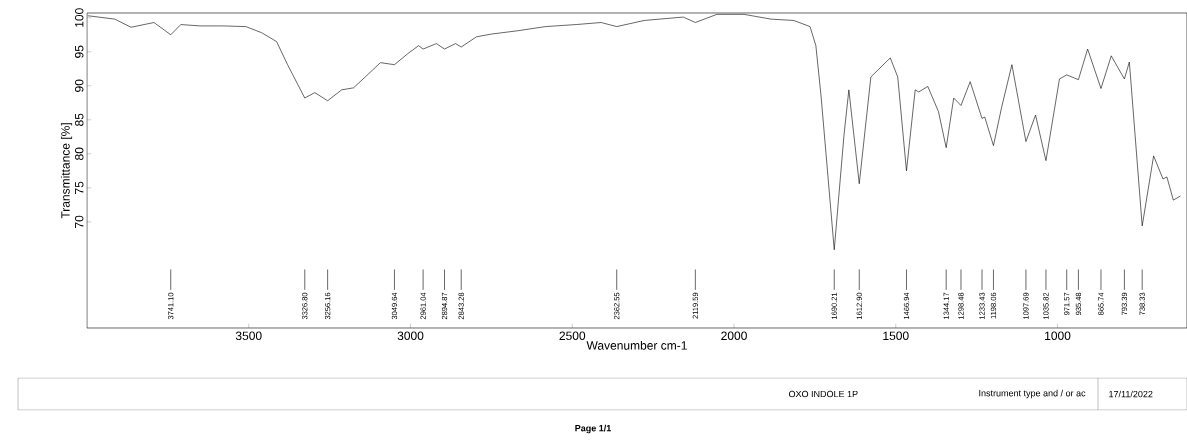 The height and width of the screenshot is (443, 1187). Describe the element at coordinates (79, 187) in the screenshot. I see `y-tick-label: 75` at that location.